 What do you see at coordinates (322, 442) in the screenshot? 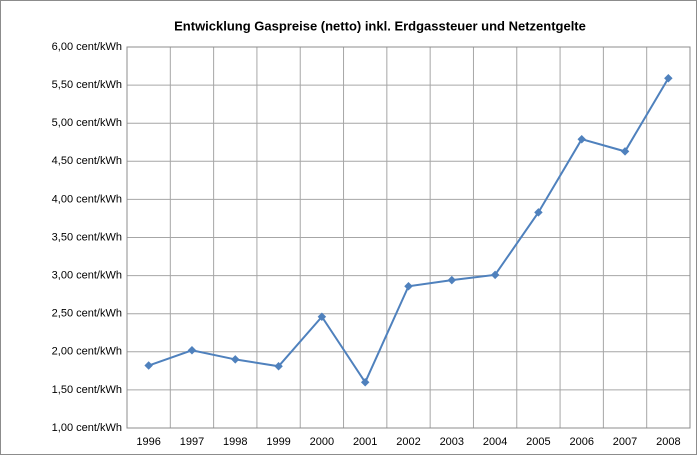
I see `x-tick-label: 2000` at bounding box center [322, 442].